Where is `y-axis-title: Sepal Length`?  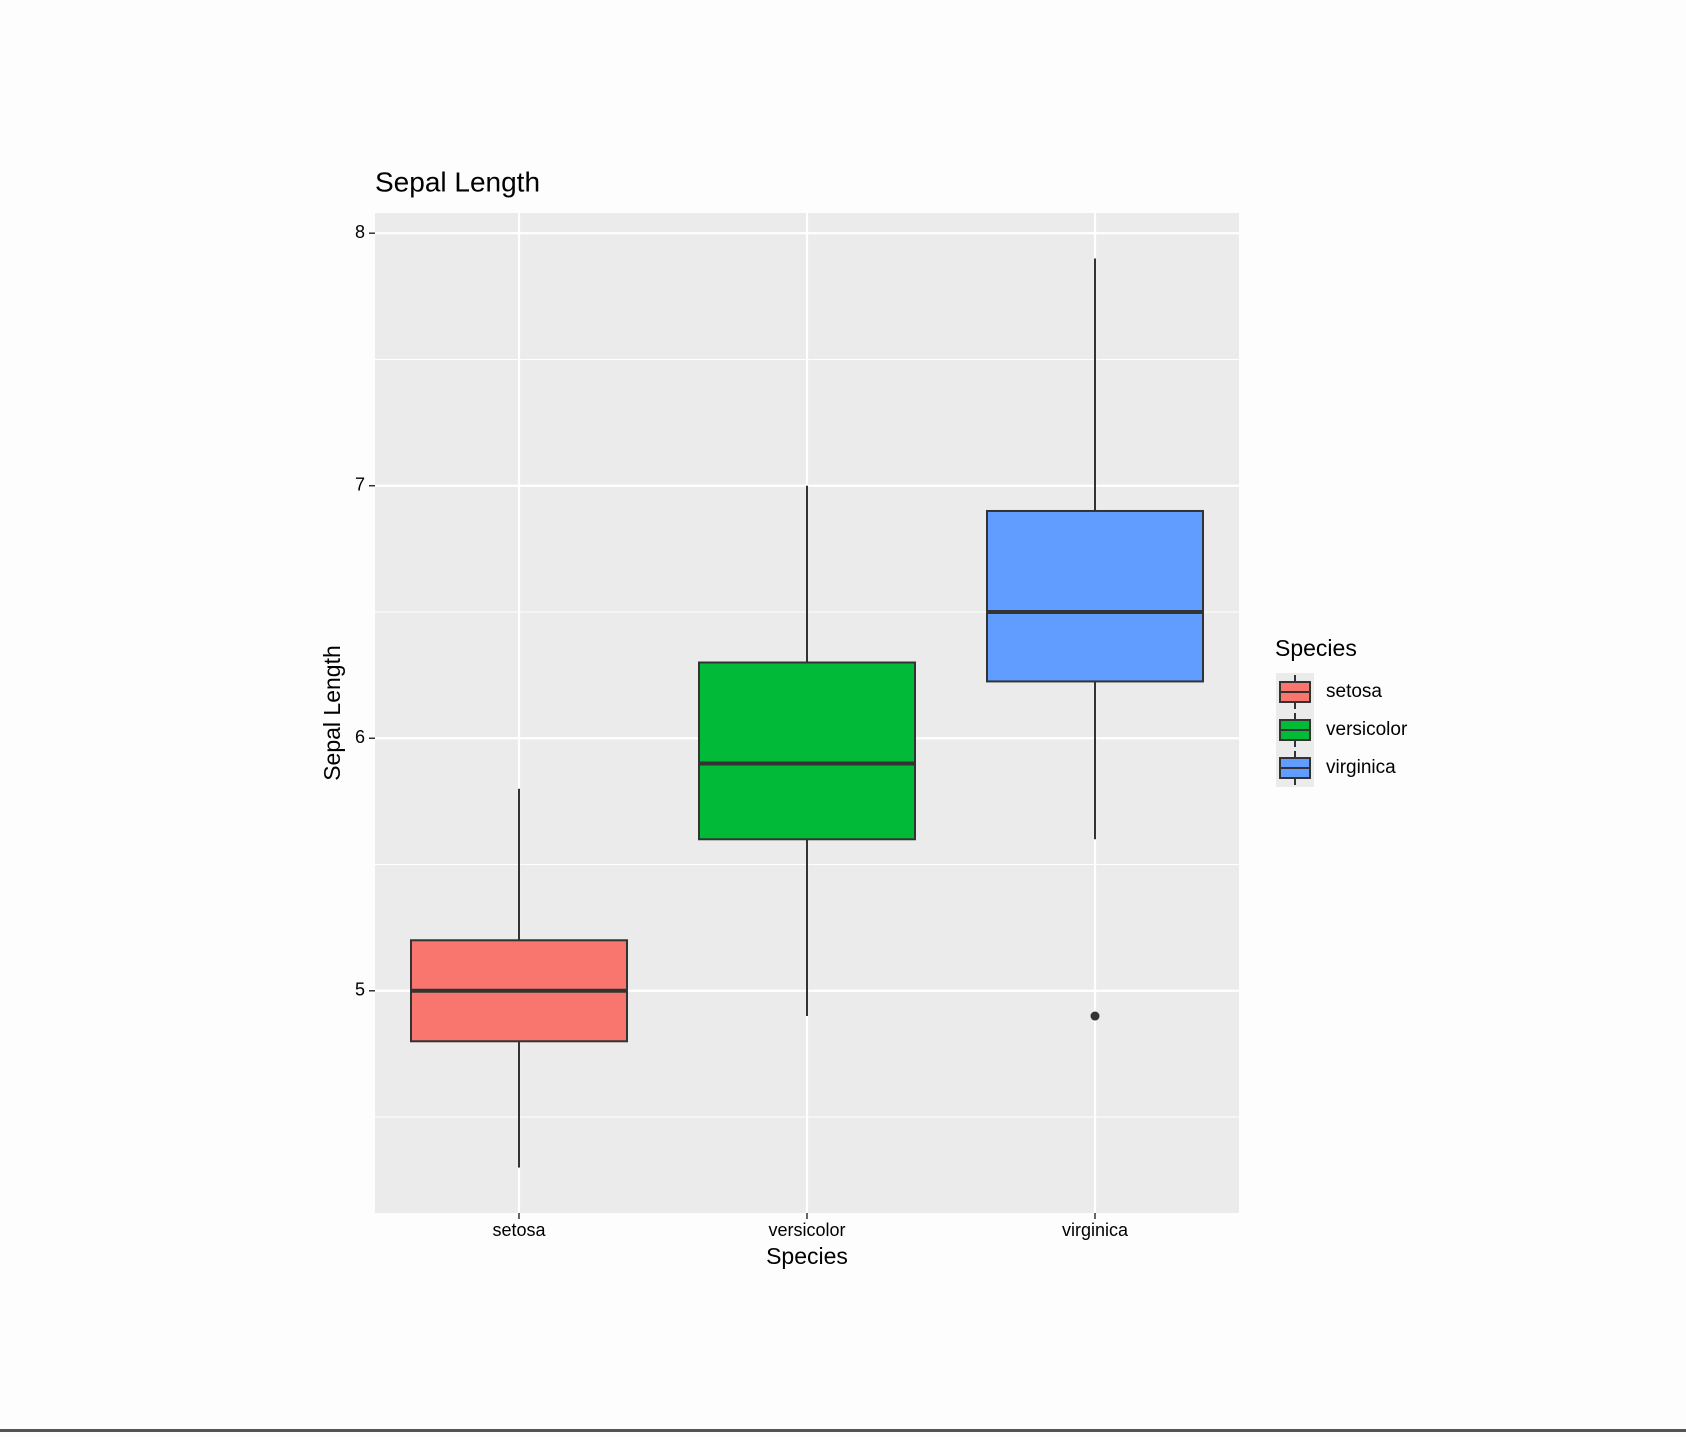 y-axis-title: Sepal Length is located at coordinates (332, 713).